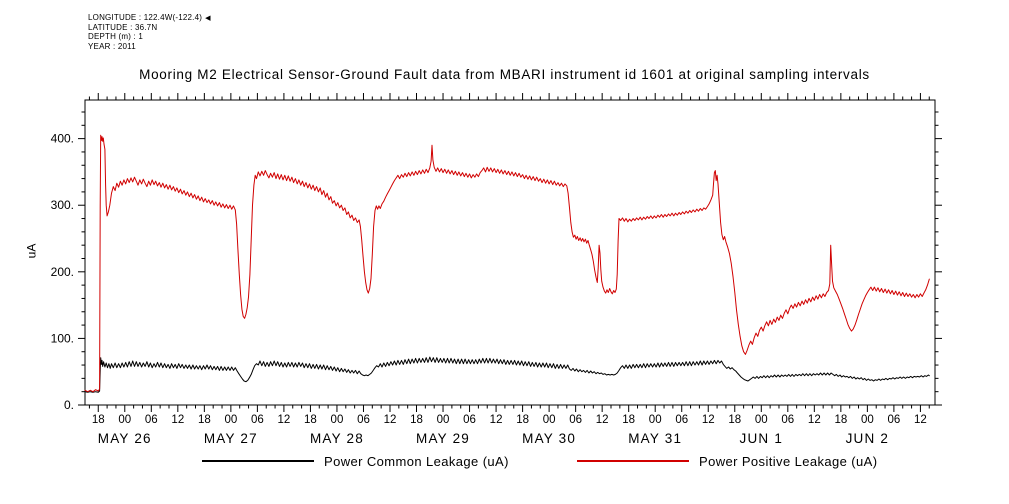  I want to click on y-tick-label: 0., so click(69, 405).